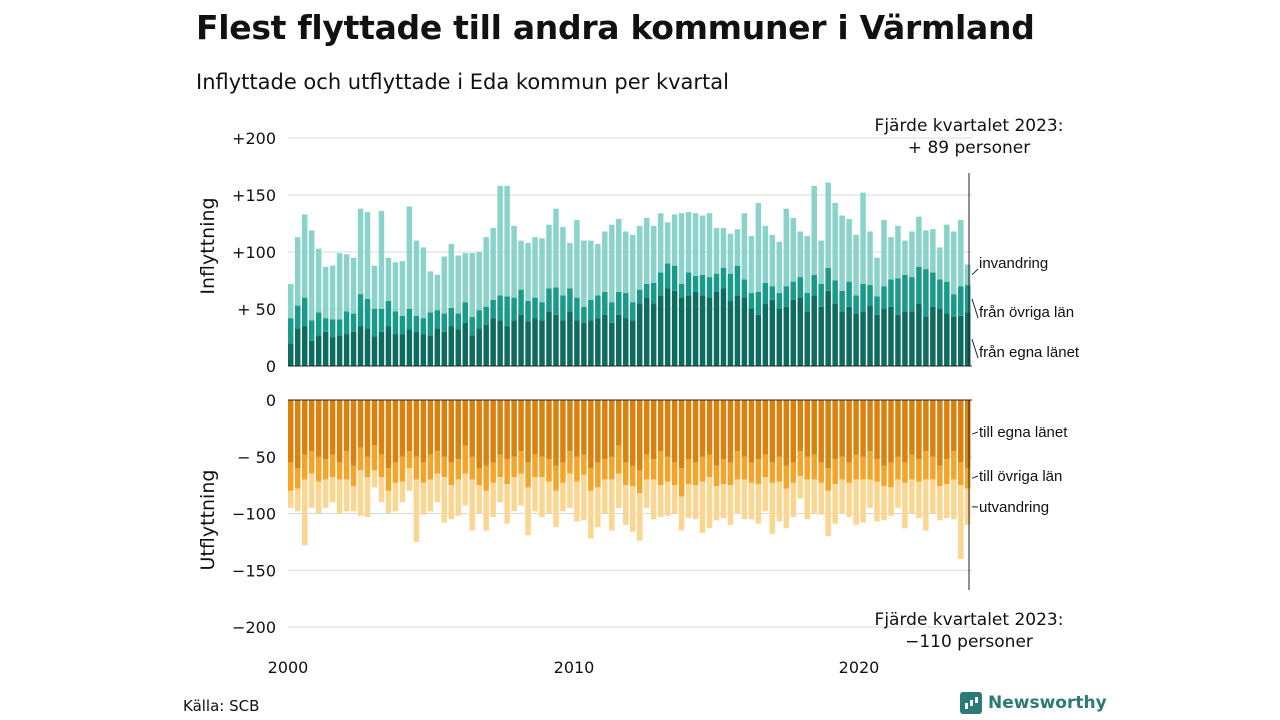  Describe the element at coordinates (1020, 476) in the screenshot. I see `series-label-outflow: till övriga län` at that location.